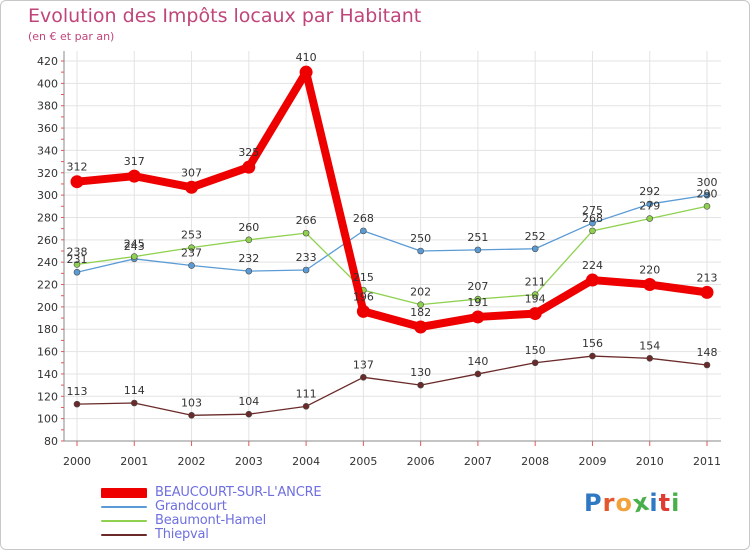 Image resolution: width=750 pixels, height=550 pixels. I want to click on thiepval-data-label: 130, so click(420, 372).